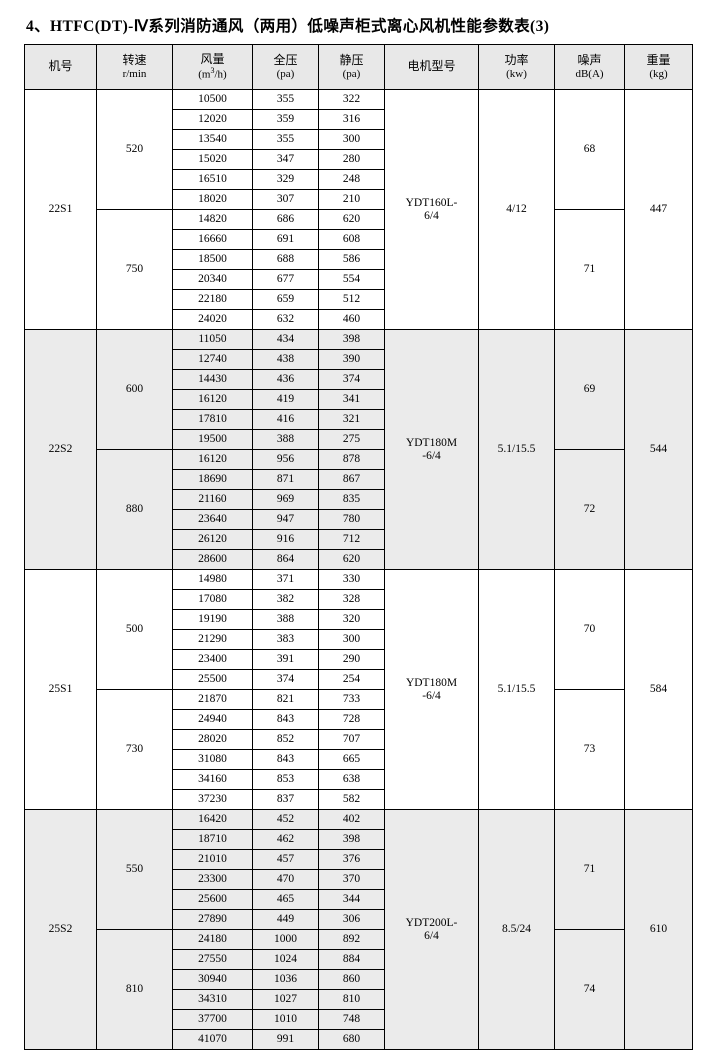 This screenshot has height=1050, width=718. I want to click on cell-static-pressure: 582, so click(351, 799).